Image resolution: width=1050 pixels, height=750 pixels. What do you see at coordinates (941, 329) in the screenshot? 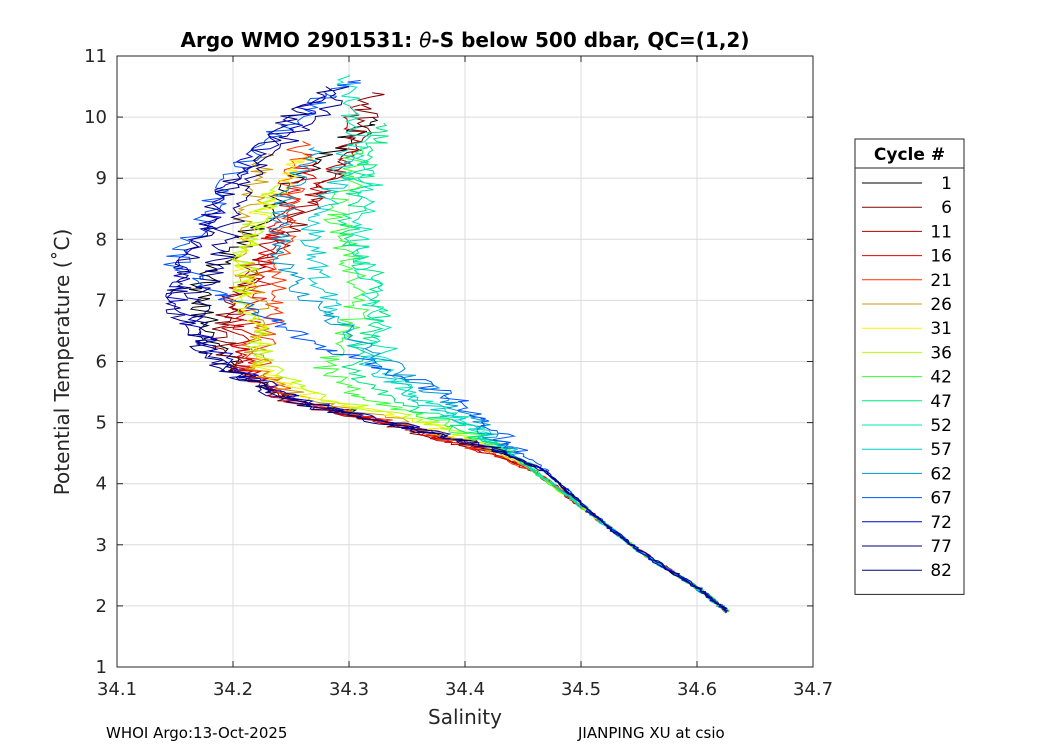
I see `legend-label-31: 31` at bounding box center [941, 329].